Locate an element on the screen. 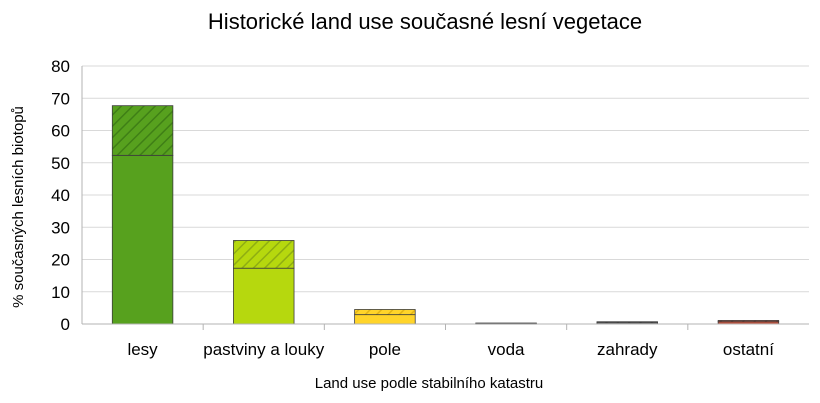  y-tick-labels: 0 10 20 30 40 50 60 70 80 is located at coordinates (60, 195).